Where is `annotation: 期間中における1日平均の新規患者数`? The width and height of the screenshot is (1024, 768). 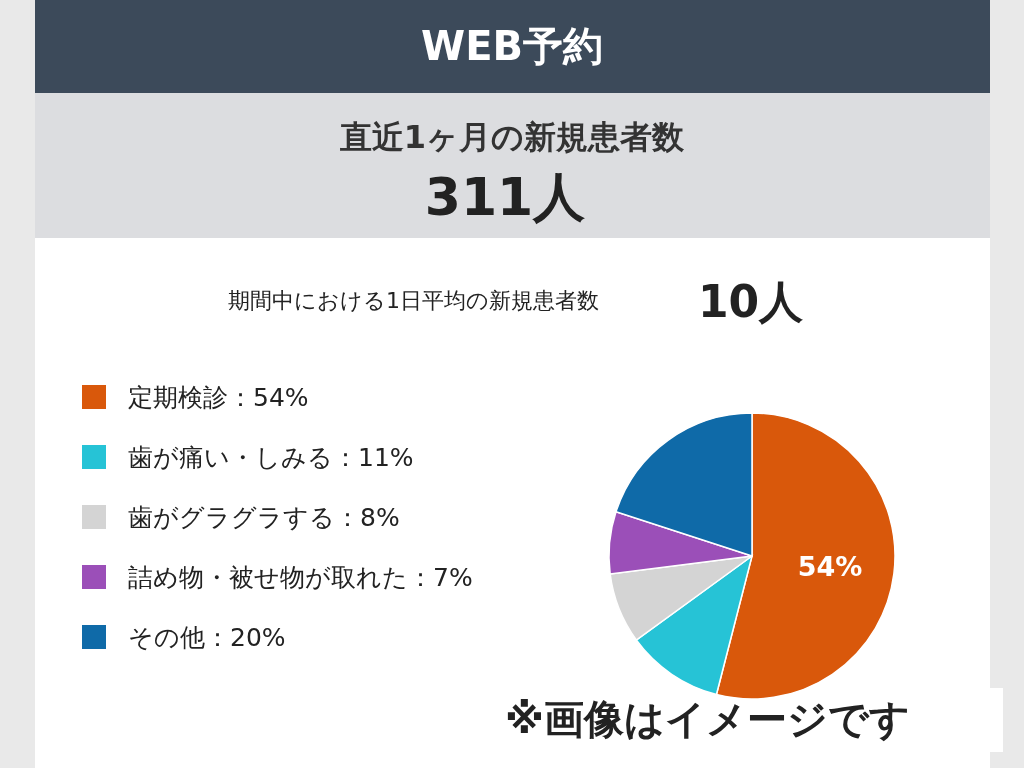 annotation: 期間中における1日平均の新規患者数 is located at coordinates (413, 300).